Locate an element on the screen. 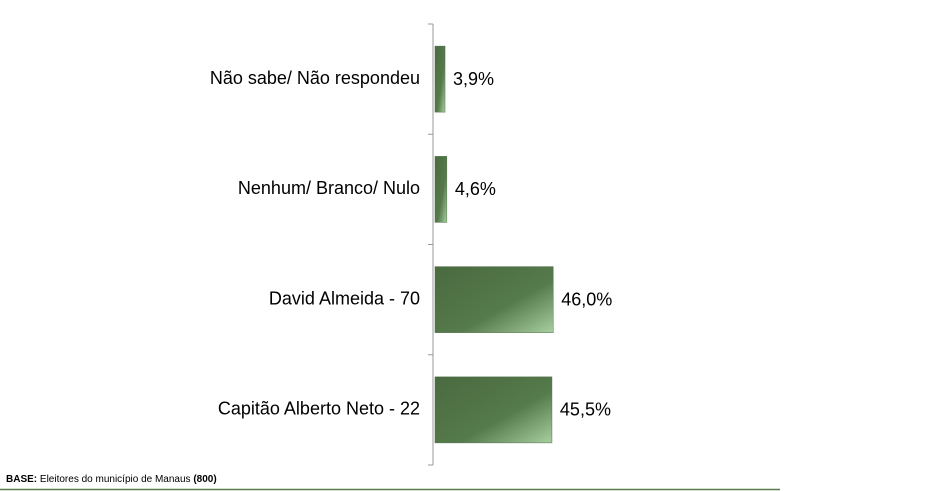  value-label: 3,9% is located at coordinates (473, 79).